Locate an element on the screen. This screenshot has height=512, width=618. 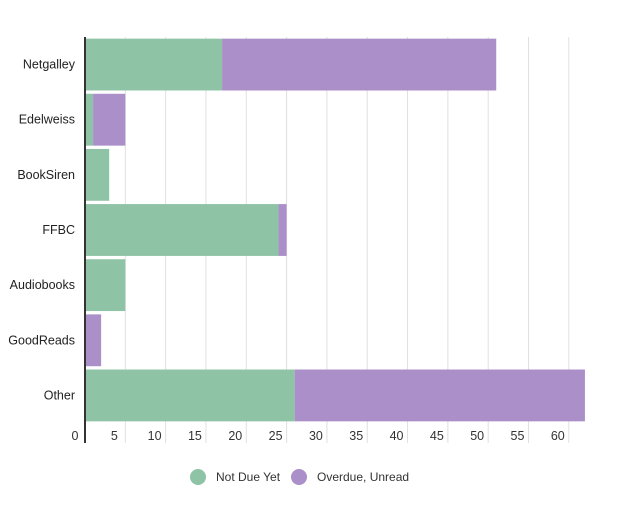
x-tick-label-10: 10 is located at coordinates (155, 436).